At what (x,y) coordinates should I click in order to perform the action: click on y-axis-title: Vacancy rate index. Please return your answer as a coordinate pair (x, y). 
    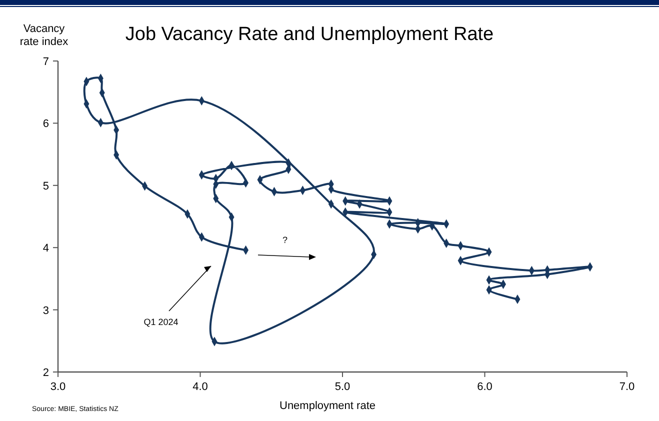
    Looking at the image, I should click on (44, 35).